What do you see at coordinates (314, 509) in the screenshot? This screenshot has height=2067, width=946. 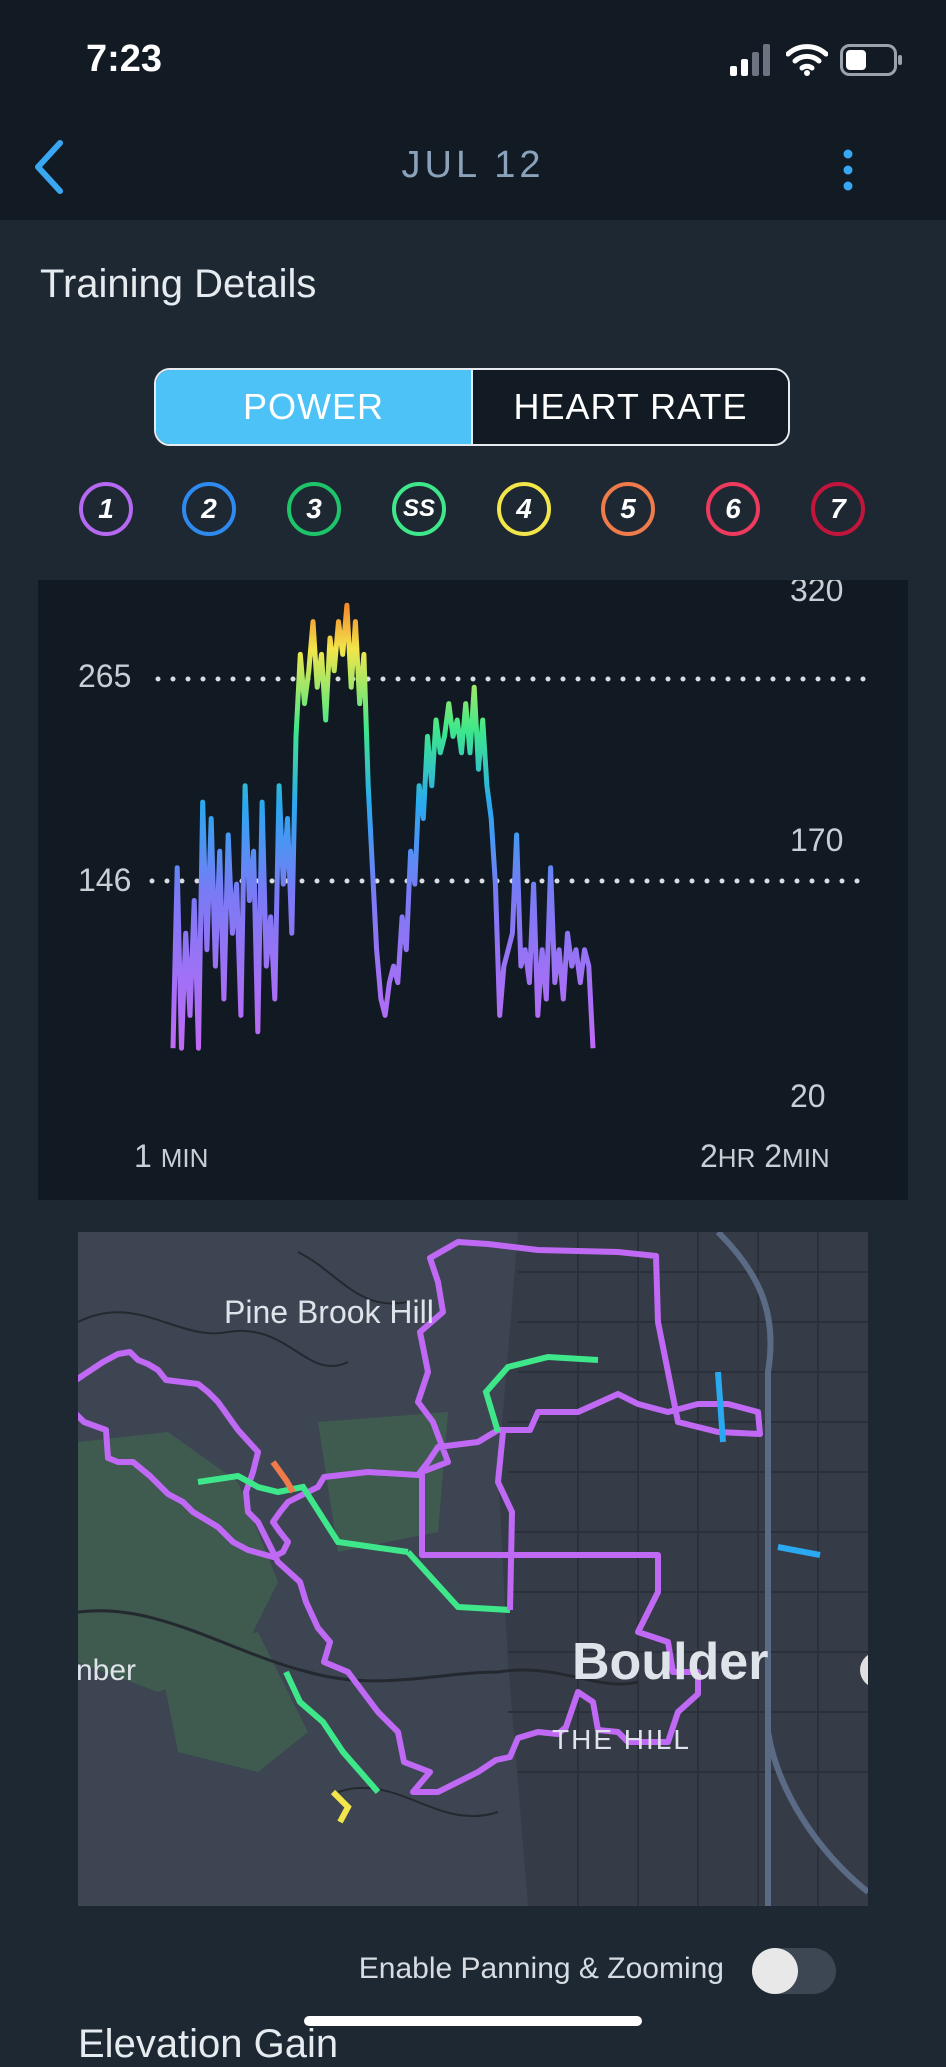 I see `zone-3-badge: 3` at bounding box center [314, 509].